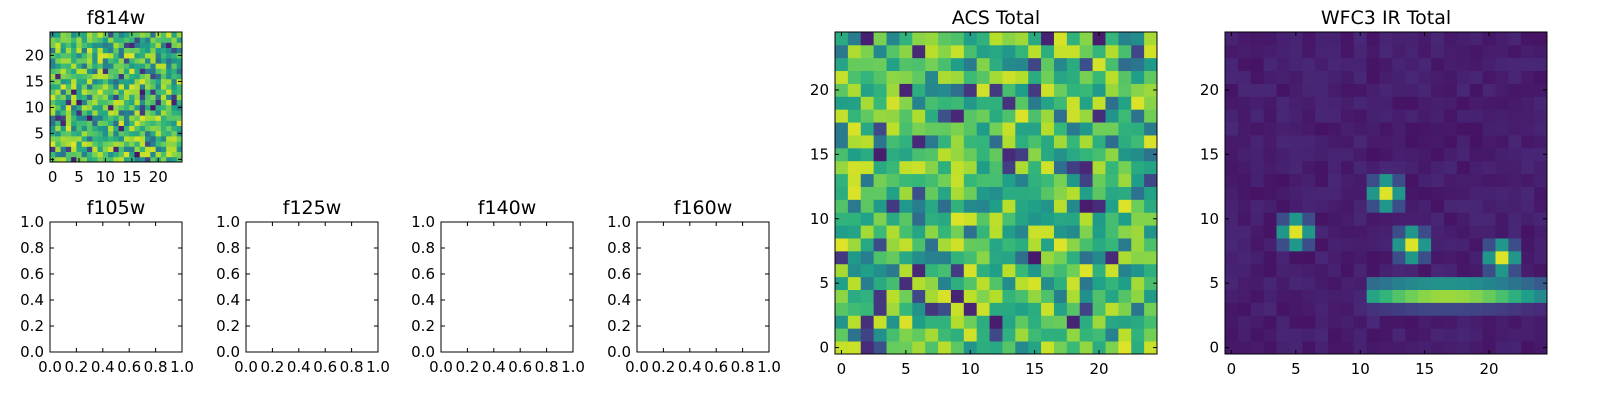  I want to click on y-tick-label: 1.0, so click(423, 222).